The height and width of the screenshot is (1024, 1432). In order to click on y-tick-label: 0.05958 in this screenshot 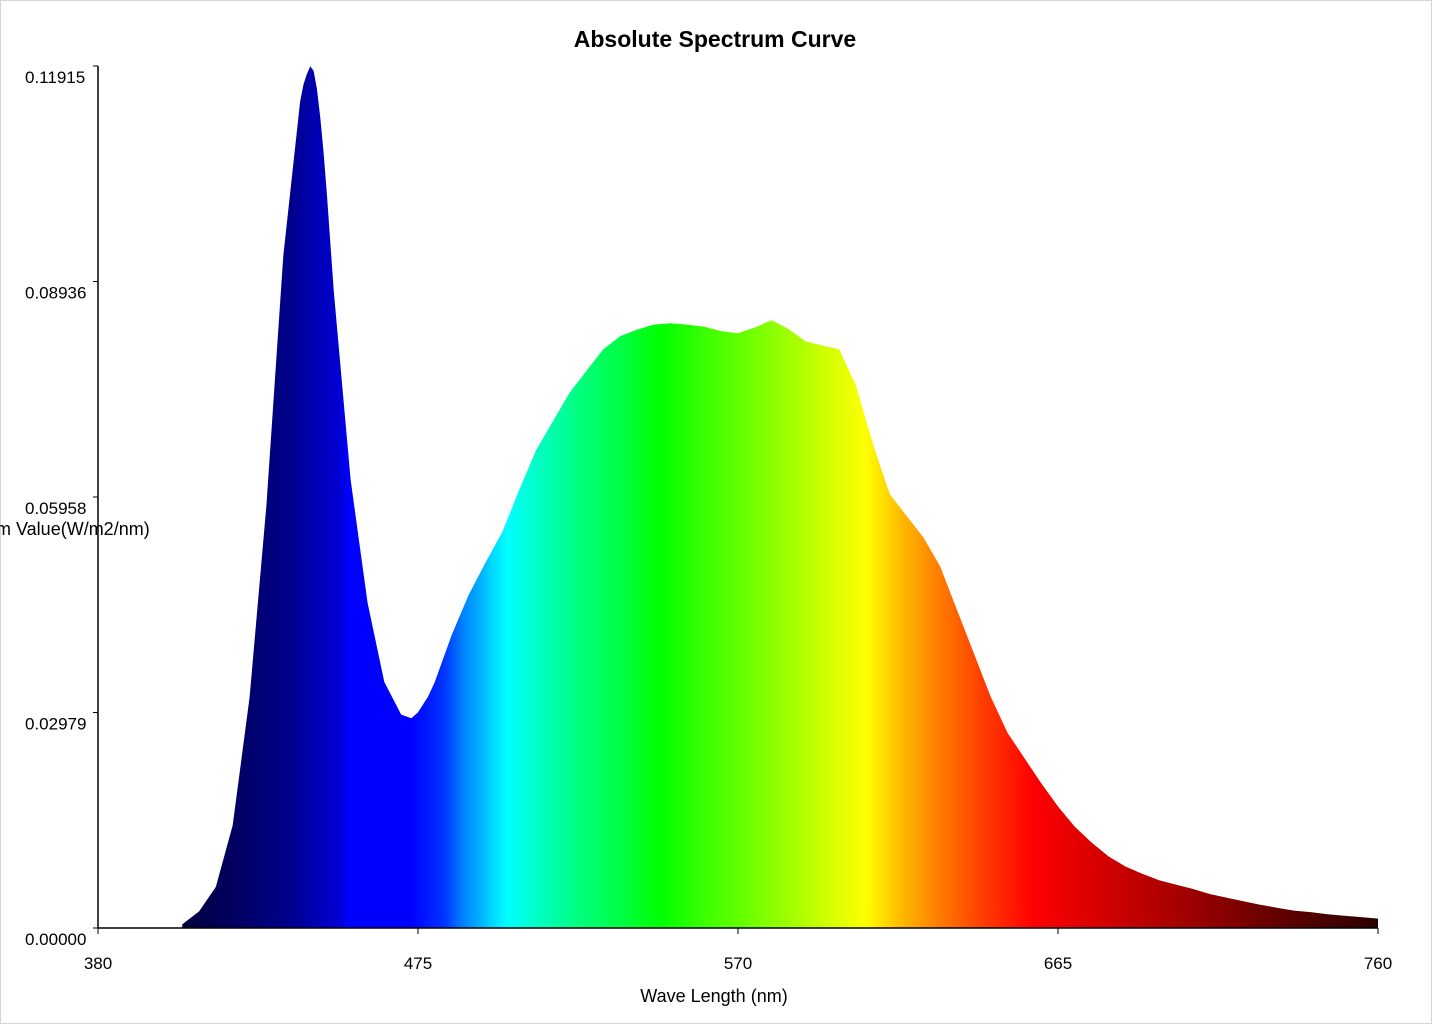, I will do `click(55, 508)`.